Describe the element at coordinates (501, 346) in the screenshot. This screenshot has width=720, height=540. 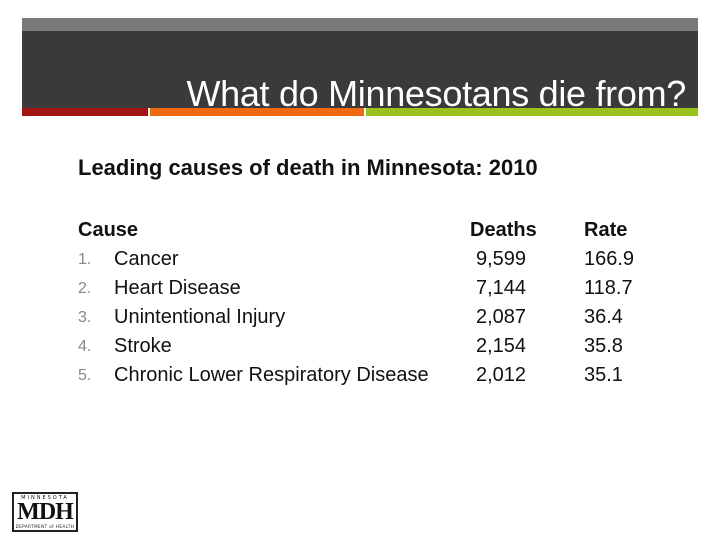
I see `row-deaths: 2,154` at that location.